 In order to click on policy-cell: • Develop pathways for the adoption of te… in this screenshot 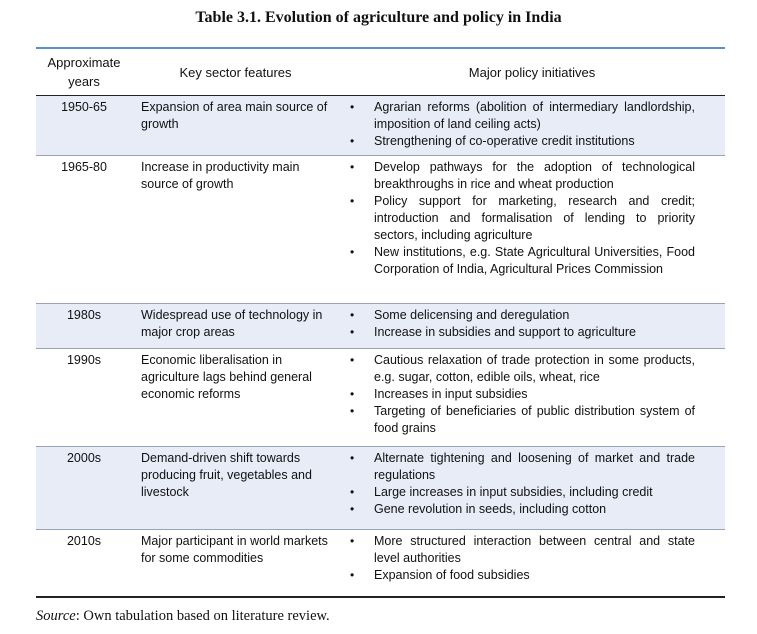, I will do `click(532, 229)`.